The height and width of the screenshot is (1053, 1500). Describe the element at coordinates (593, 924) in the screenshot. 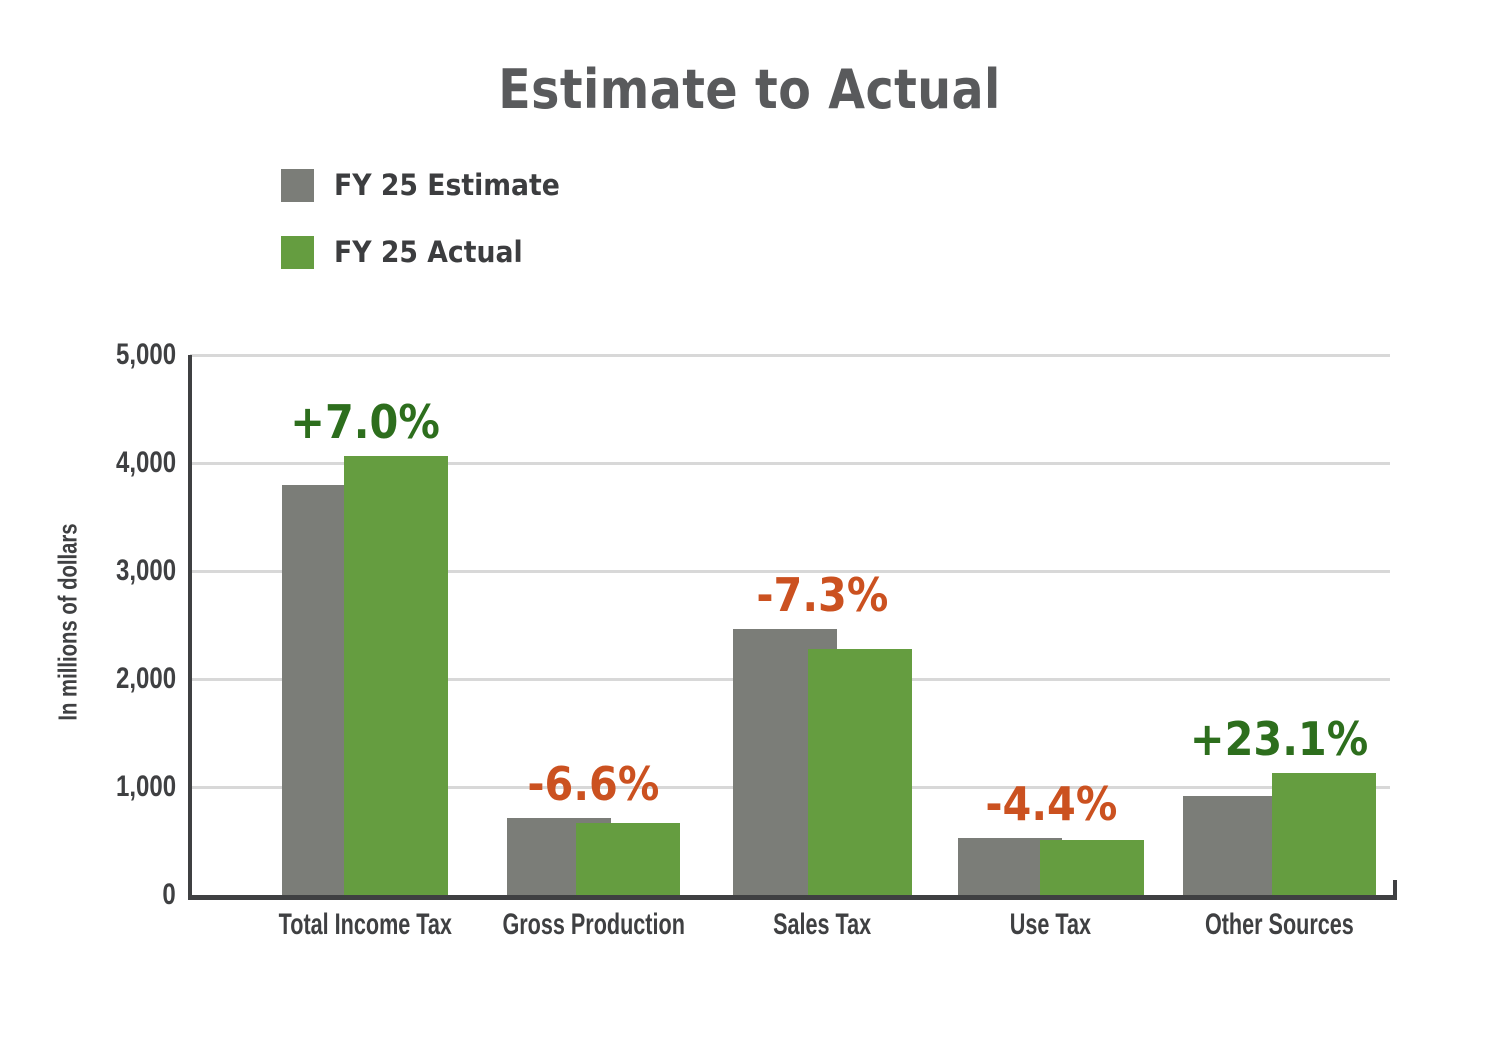

I see `category-label-1: Gross Production` at that location.